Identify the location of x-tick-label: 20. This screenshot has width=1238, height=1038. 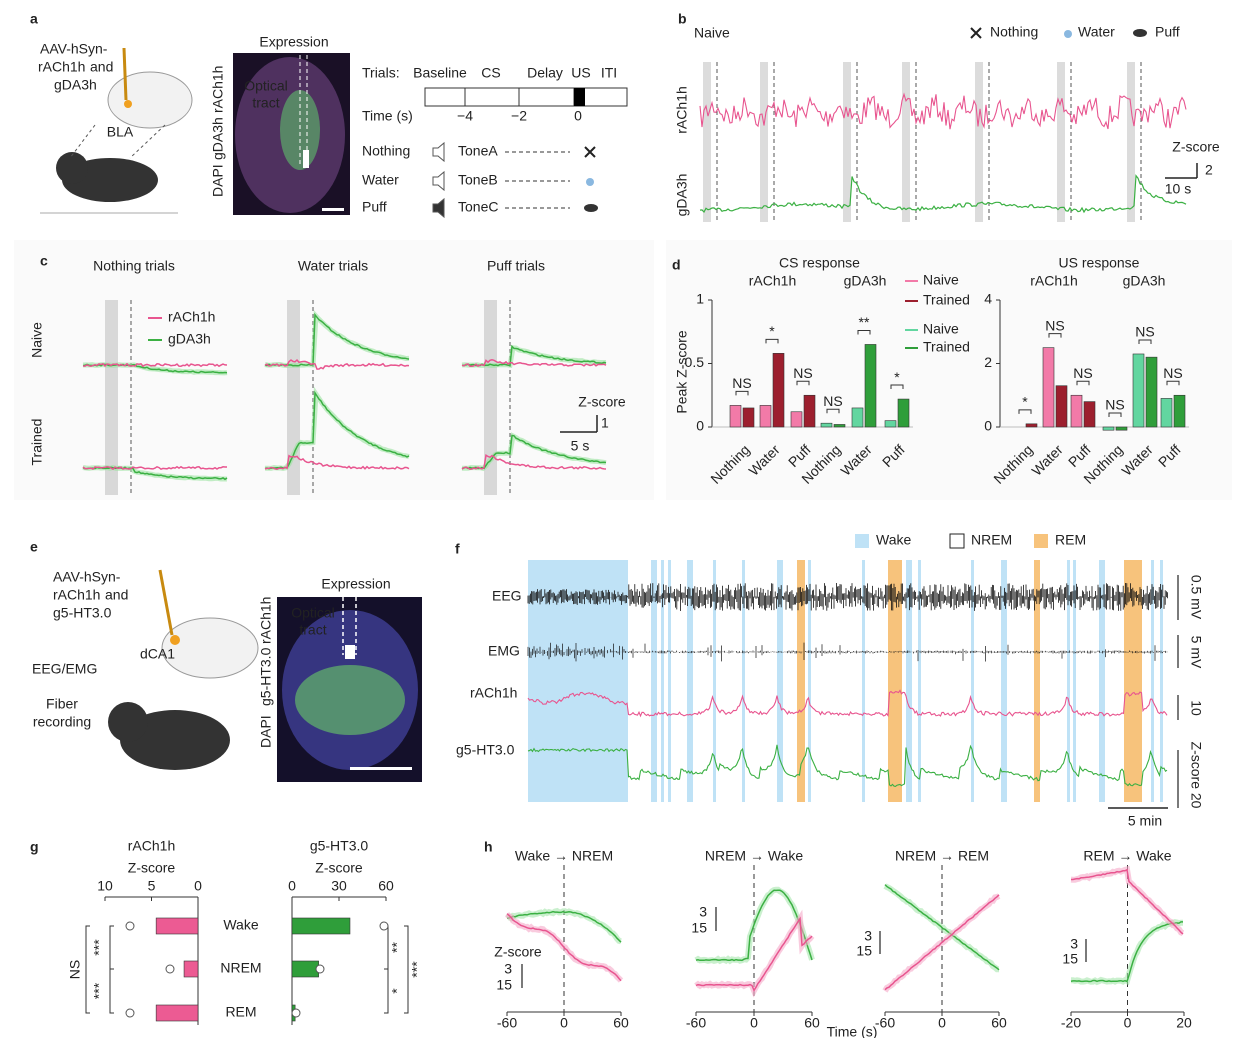
(1184, 1023).